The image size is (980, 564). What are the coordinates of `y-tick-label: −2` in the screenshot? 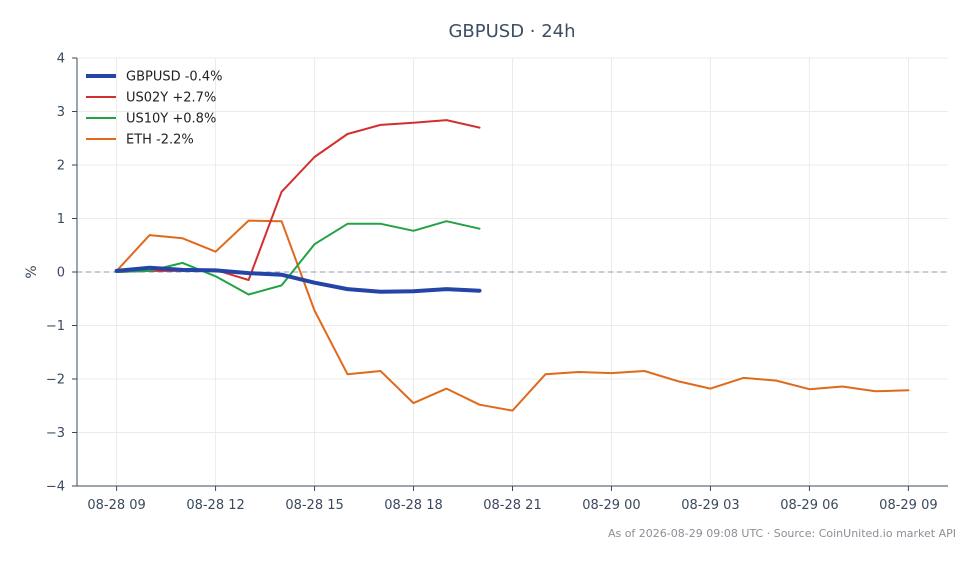 It's located at (55, 380).